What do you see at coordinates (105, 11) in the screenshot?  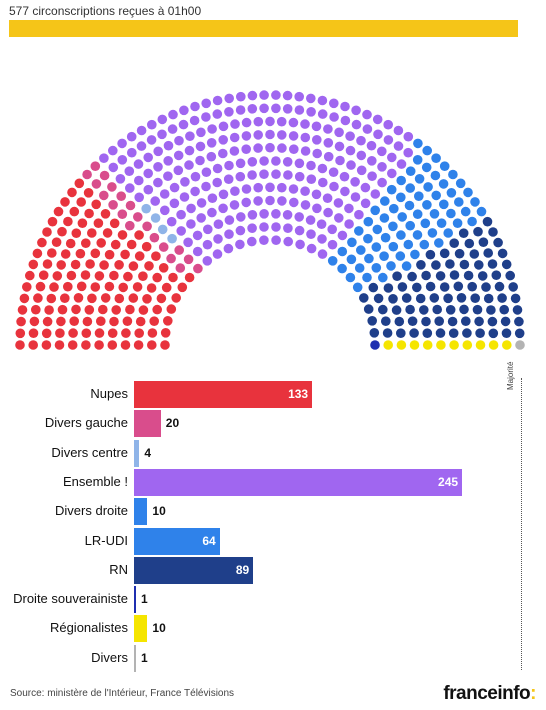 I see `chart-header: 577 circonscriptions reçues à 01h00` at bounding box center [105, 11].